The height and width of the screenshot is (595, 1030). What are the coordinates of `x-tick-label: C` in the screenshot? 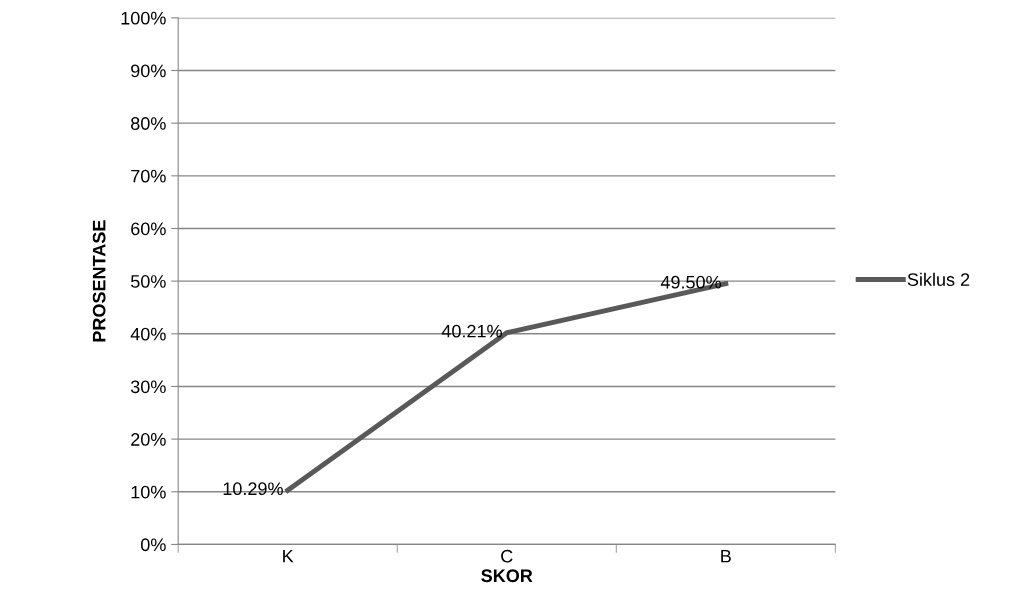 It's located at (507, 556).